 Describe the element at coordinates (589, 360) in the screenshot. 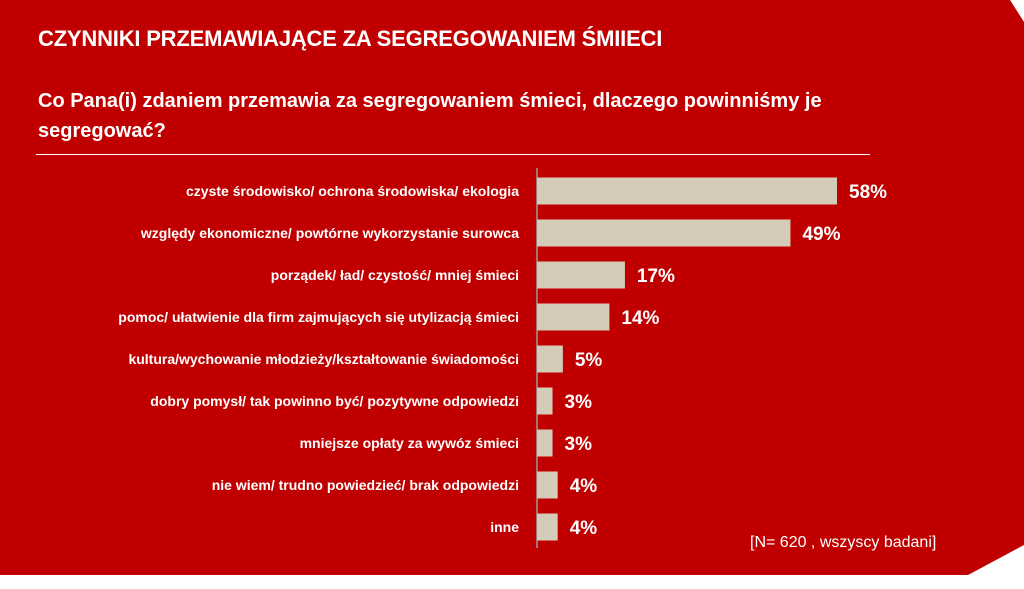

I see `data-label: 5%` at that location.